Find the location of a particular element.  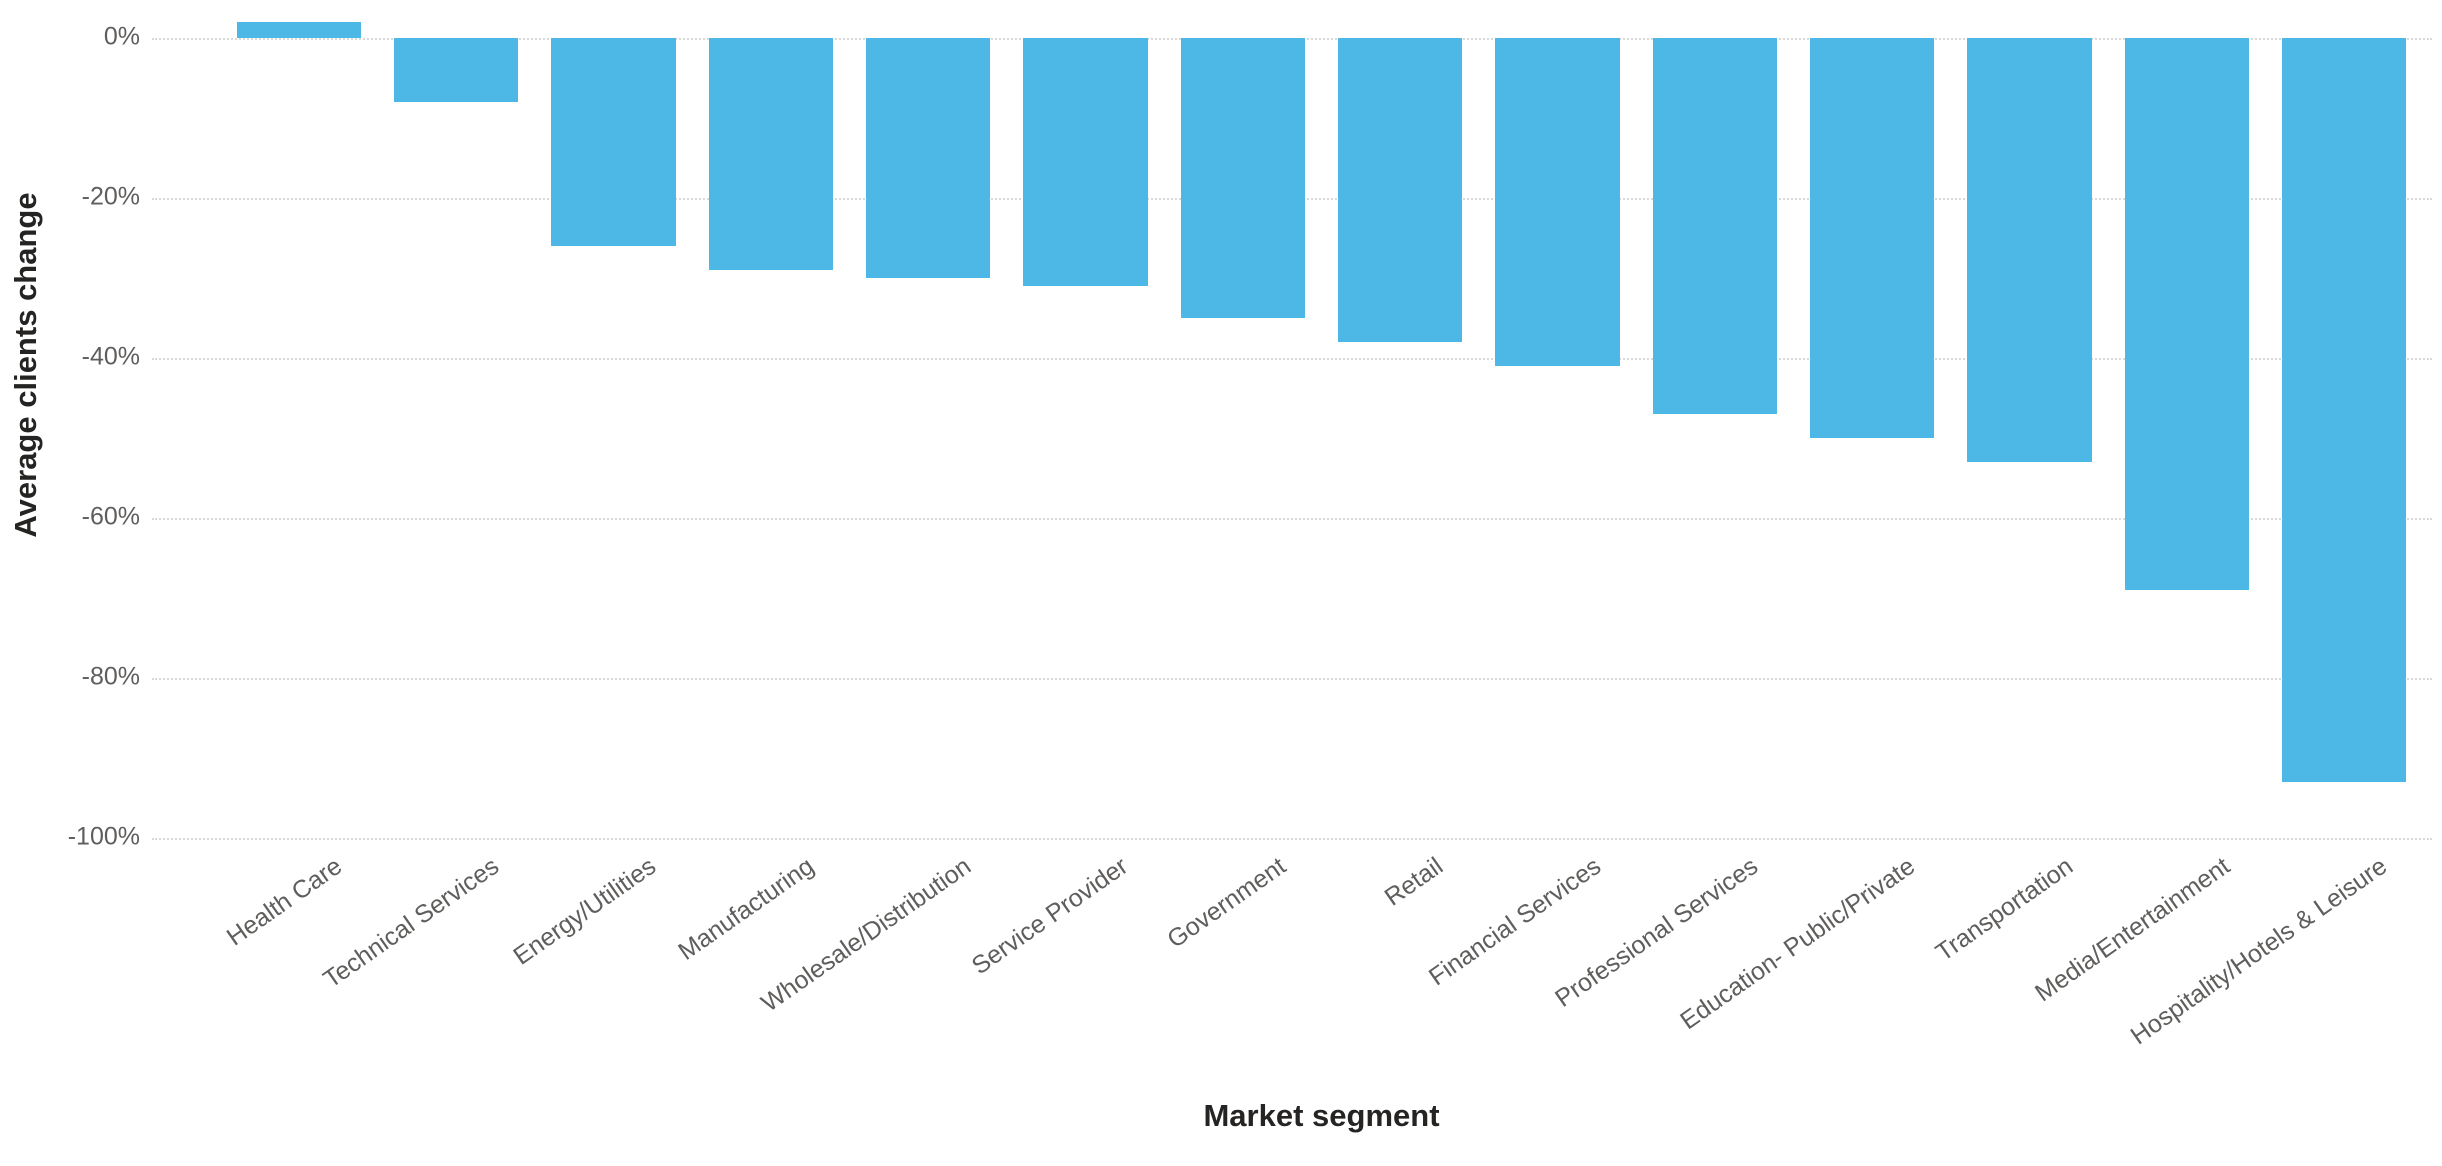

y-tick-label: -20% is located at coordinates (110, 196).